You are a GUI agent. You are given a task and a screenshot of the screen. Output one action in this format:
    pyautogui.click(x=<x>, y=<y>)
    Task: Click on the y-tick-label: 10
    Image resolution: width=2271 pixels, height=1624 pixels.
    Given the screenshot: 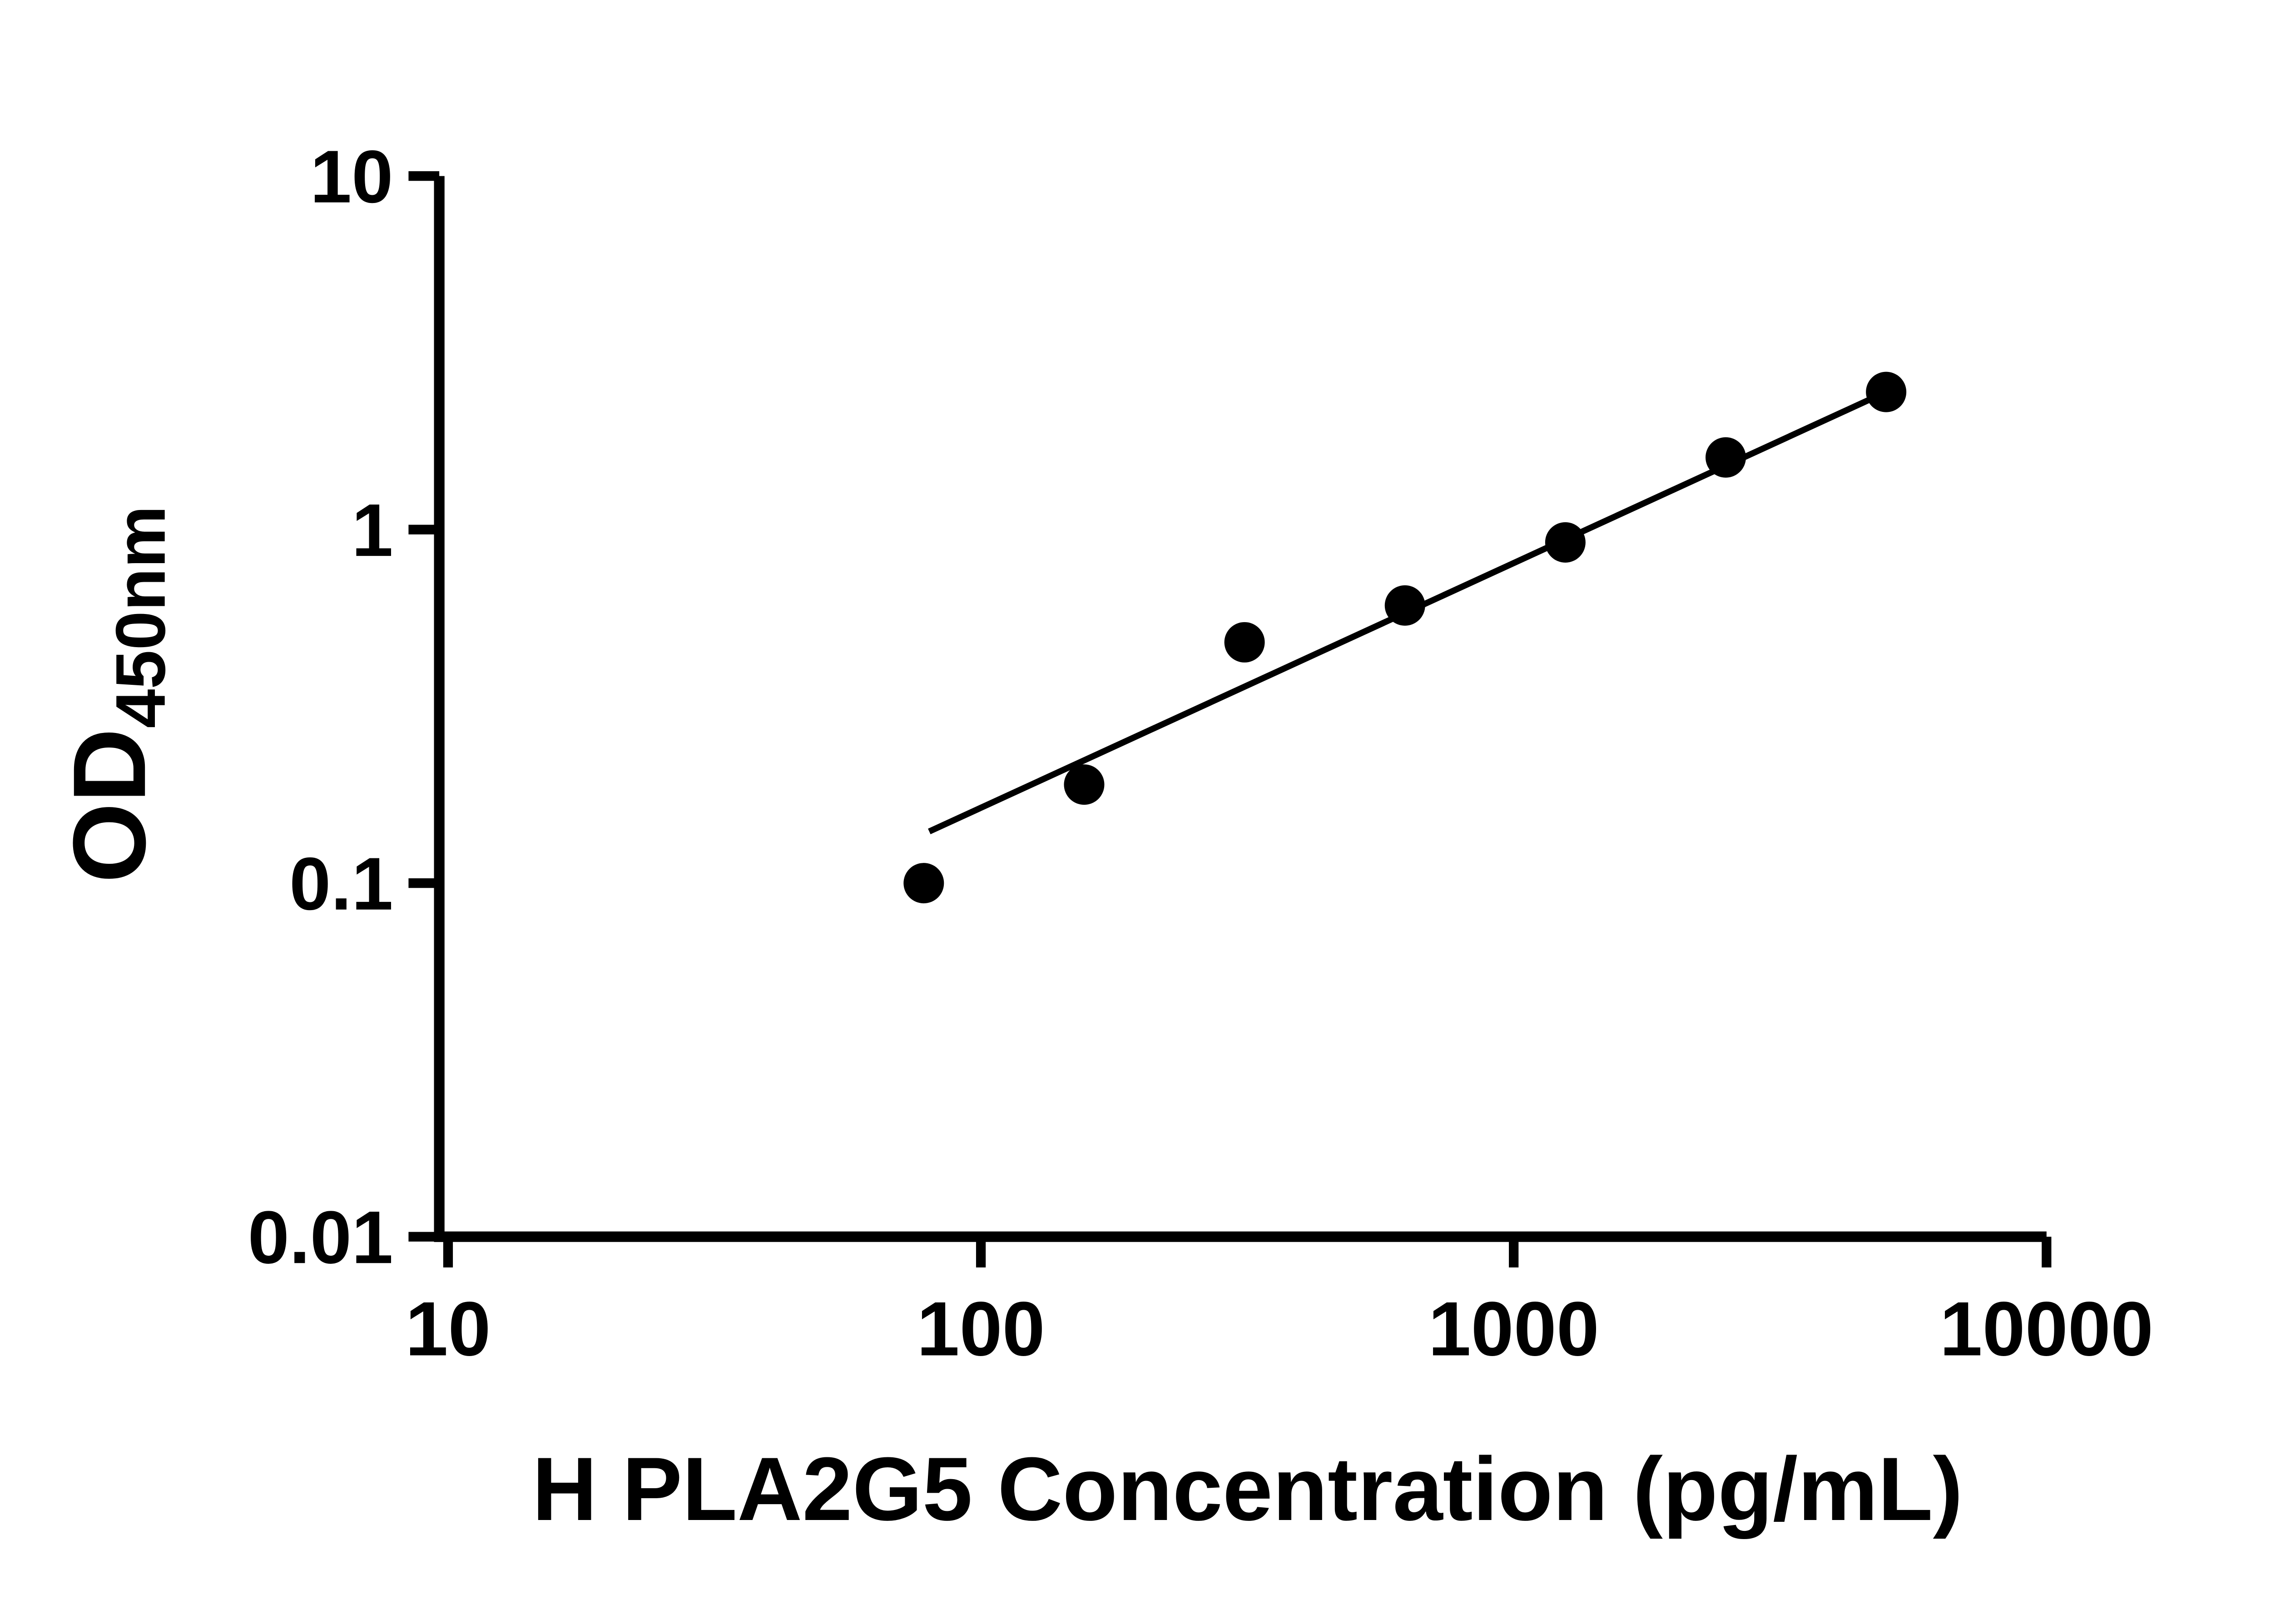 What is the action you would take?
    pyautogui.click(x=351, y=176)
    